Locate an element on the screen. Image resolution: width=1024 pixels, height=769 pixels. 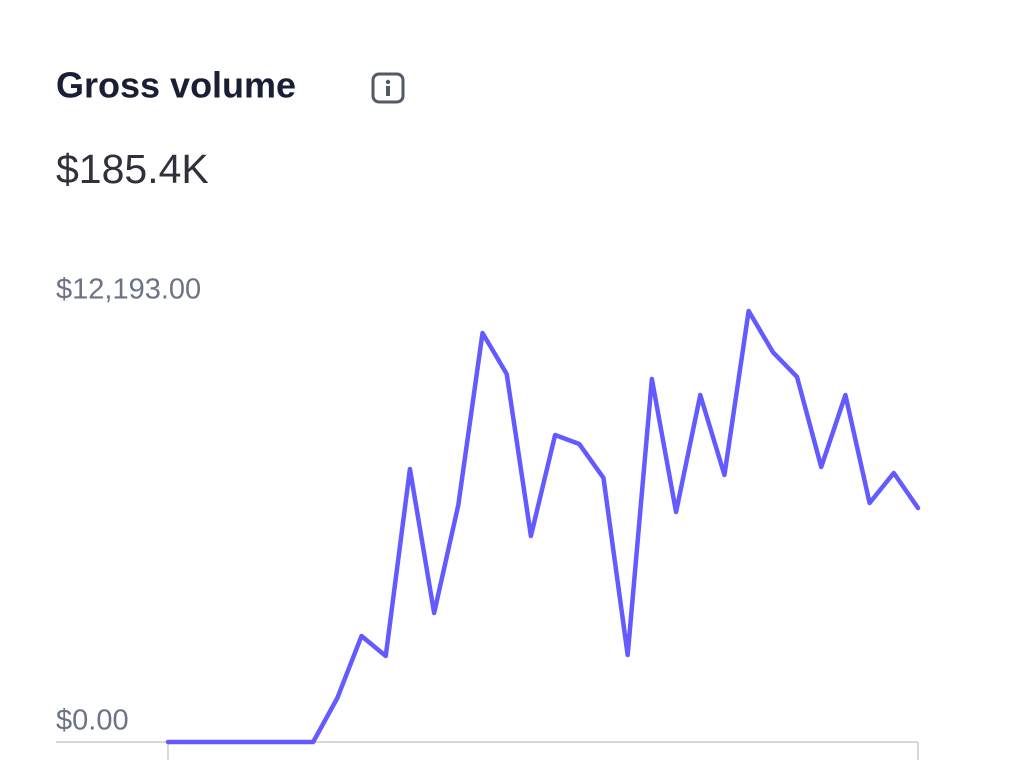
y-tick-label: $12,193.00 is located at coordinates (128, 290).